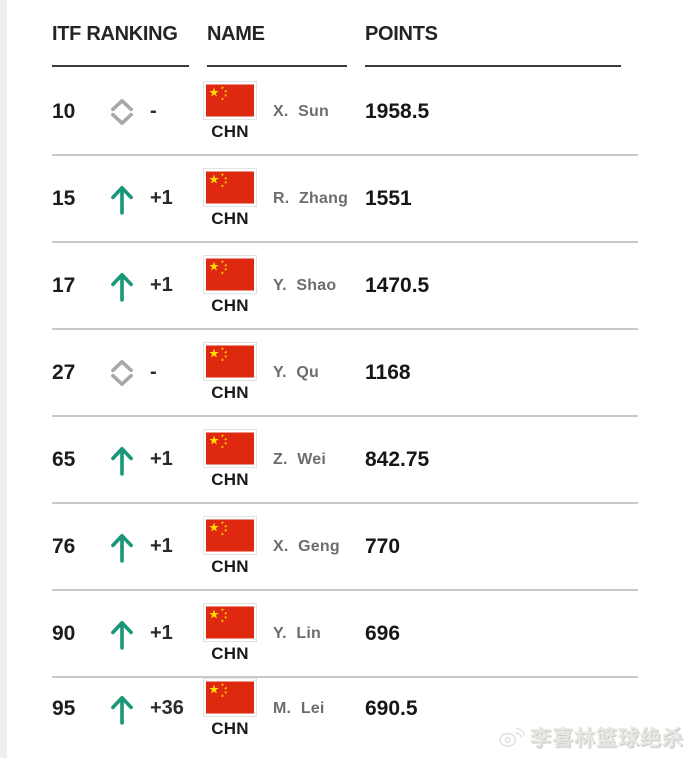 The image size is (690, 758). I want to click on player-name: M. Lei, so click(299, 708).